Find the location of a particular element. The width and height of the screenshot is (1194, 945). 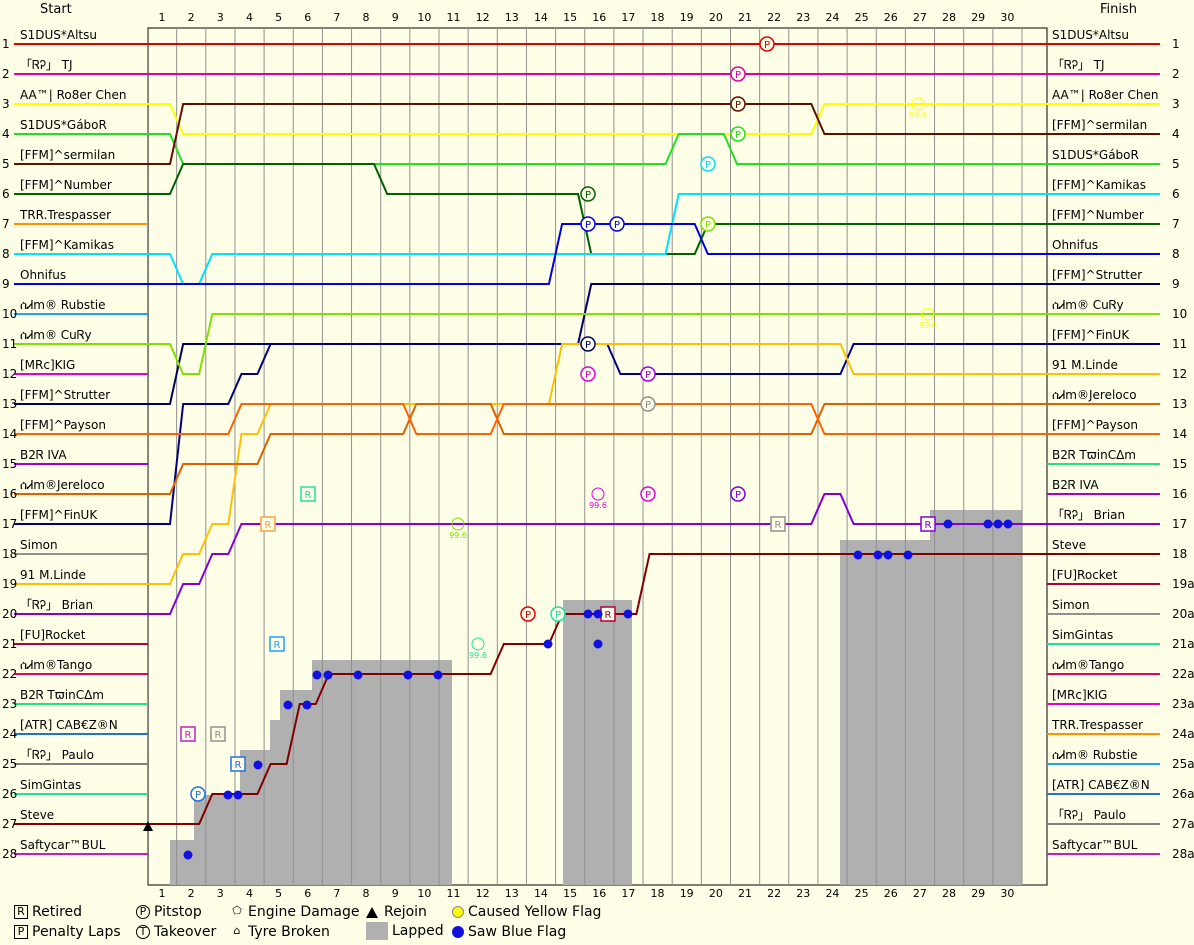

start-driver-name: 91 M.Linde is located at coordinates (53, 575).